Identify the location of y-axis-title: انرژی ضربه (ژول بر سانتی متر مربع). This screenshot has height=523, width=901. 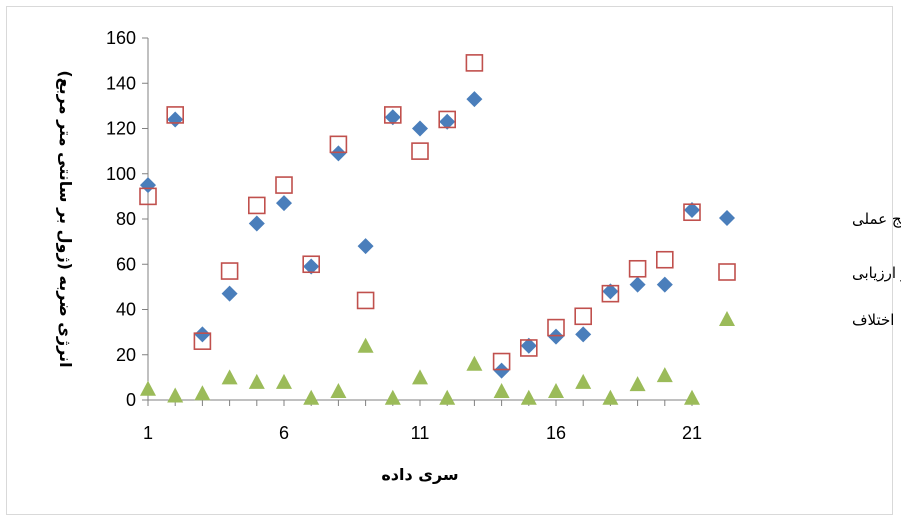
(65, 218).